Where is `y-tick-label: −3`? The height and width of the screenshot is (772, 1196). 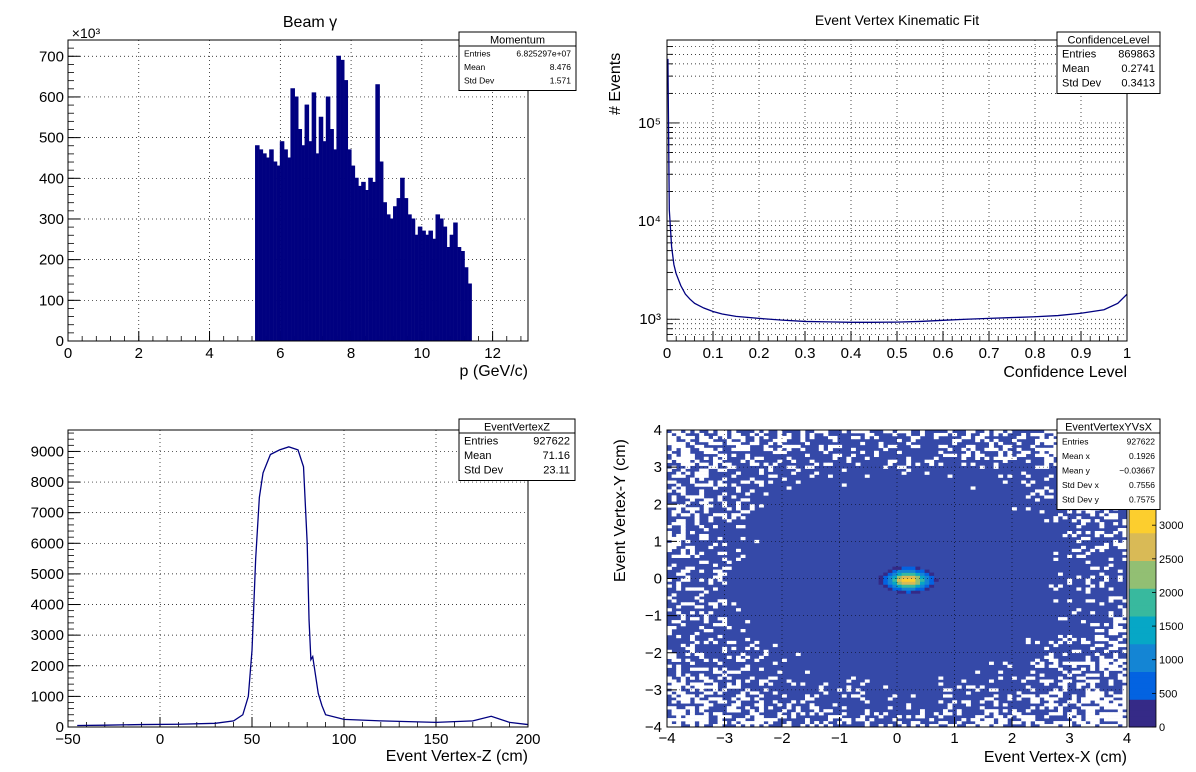
y-tick-label: −3 is located at coordinates (653, 690).